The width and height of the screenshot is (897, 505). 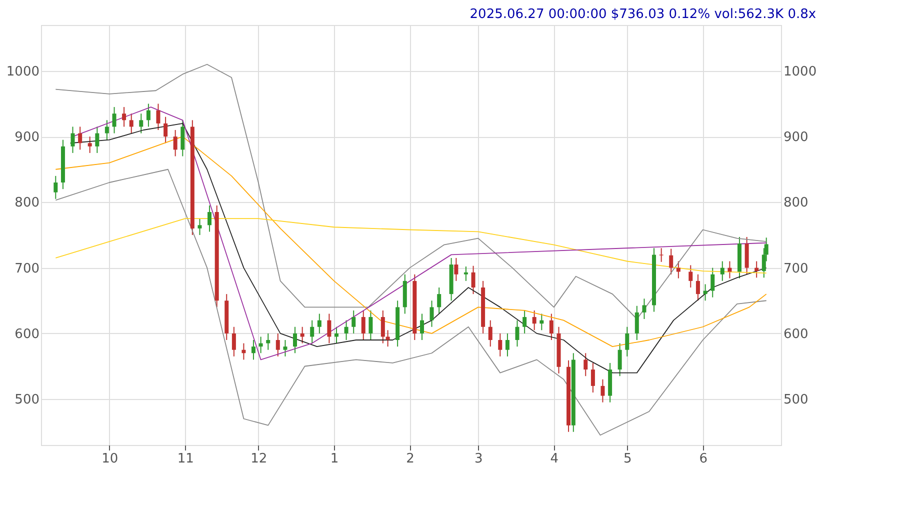 I want to click on y-tick-label: 900, so click(x=27, y=138).